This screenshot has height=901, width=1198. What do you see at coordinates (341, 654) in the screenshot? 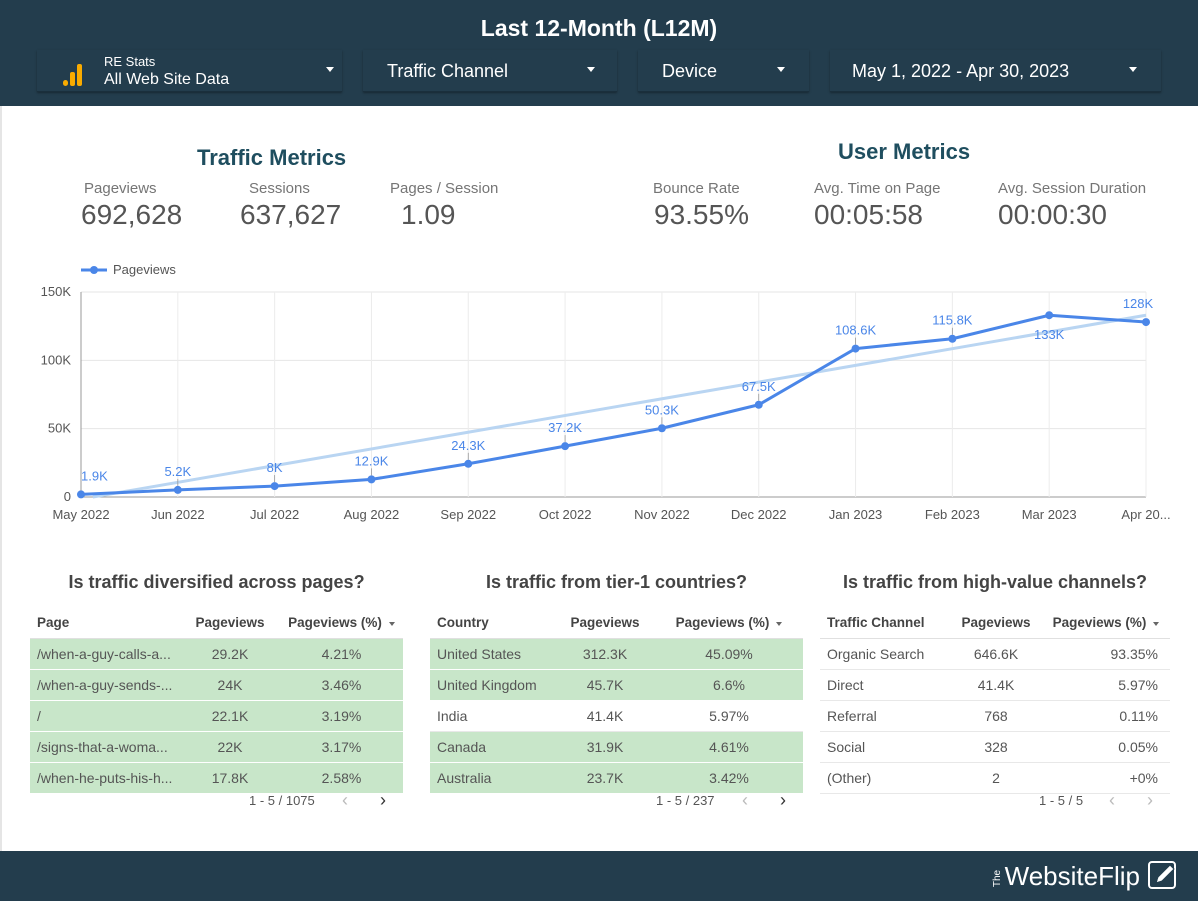
I see `pageviews-pct-cell: 4.21%` at bounding box center [341, 654].